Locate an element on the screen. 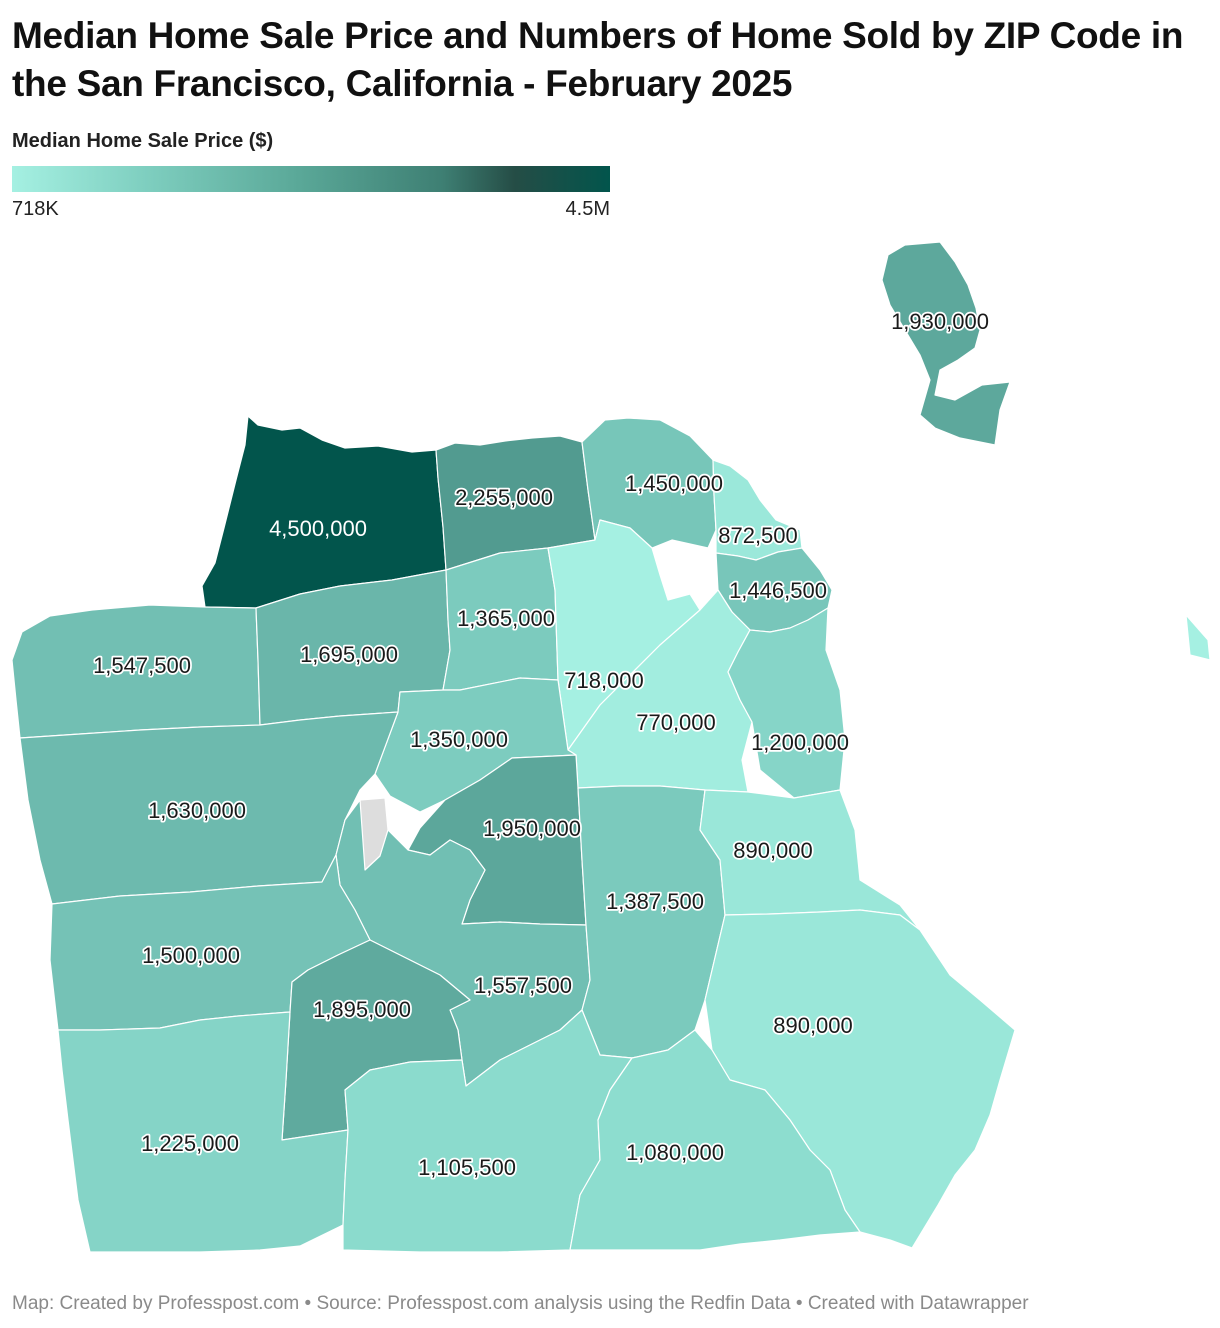 The image size is (1220, 1328). zip-value-label-outer-sunset: 1,630,000 is located at coordinates (197, 810).